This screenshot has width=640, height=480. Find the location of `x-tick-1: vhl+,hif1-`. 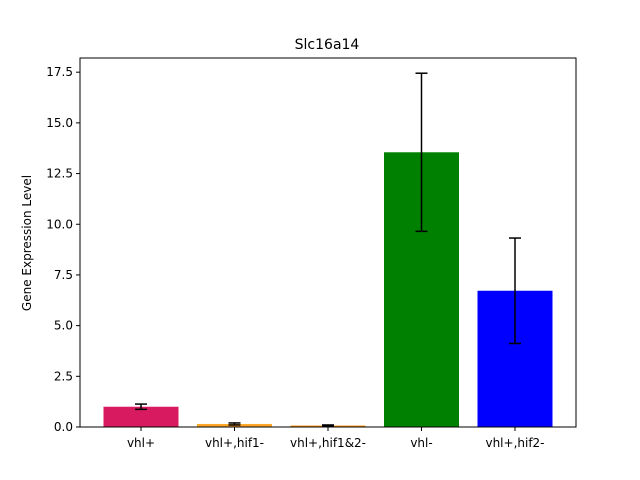

x-tick-1: vhl+,hif1- is located at coordinates (234, 438).